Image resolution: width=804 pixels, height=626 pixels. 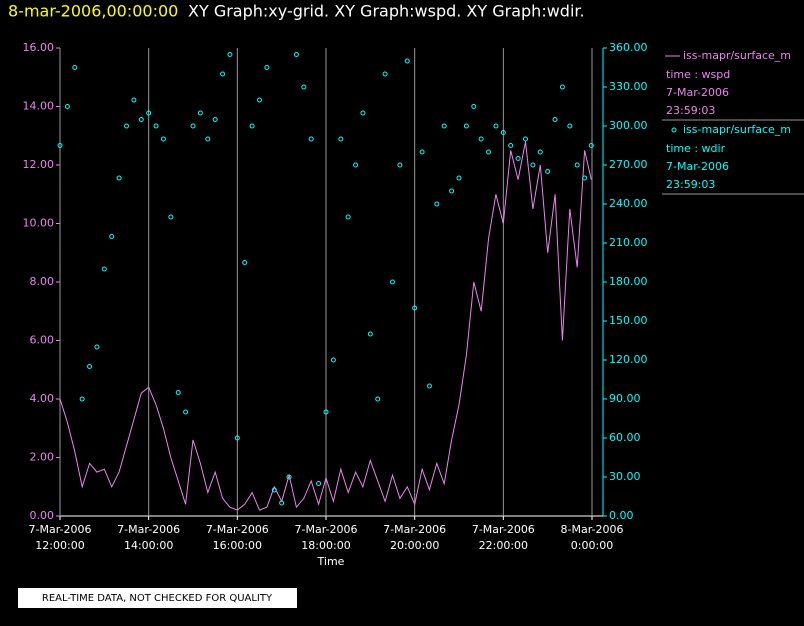 What do you see at coordinates (93, 11) in the screenshot?
I see `chart-title: 8-mar-2006,00:00:00` at bounding box center [93, 11].